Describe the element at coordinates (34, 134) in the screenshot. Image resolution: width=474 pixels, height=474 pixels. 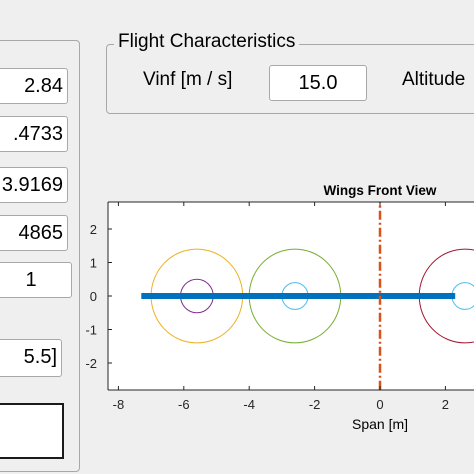
I see `param-field-2: .4733` at that location.